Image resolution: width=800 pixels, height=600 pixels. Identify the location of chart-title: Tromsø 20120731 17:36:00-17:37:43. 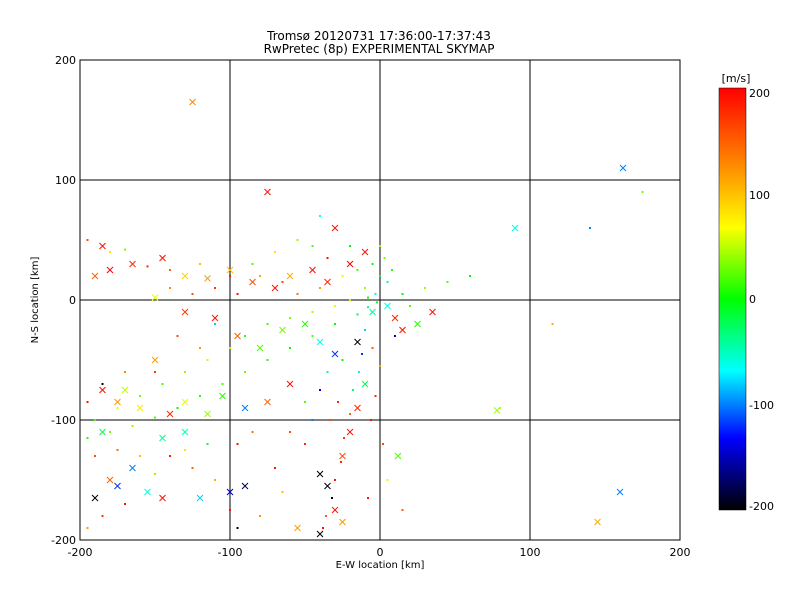
(378, 36).